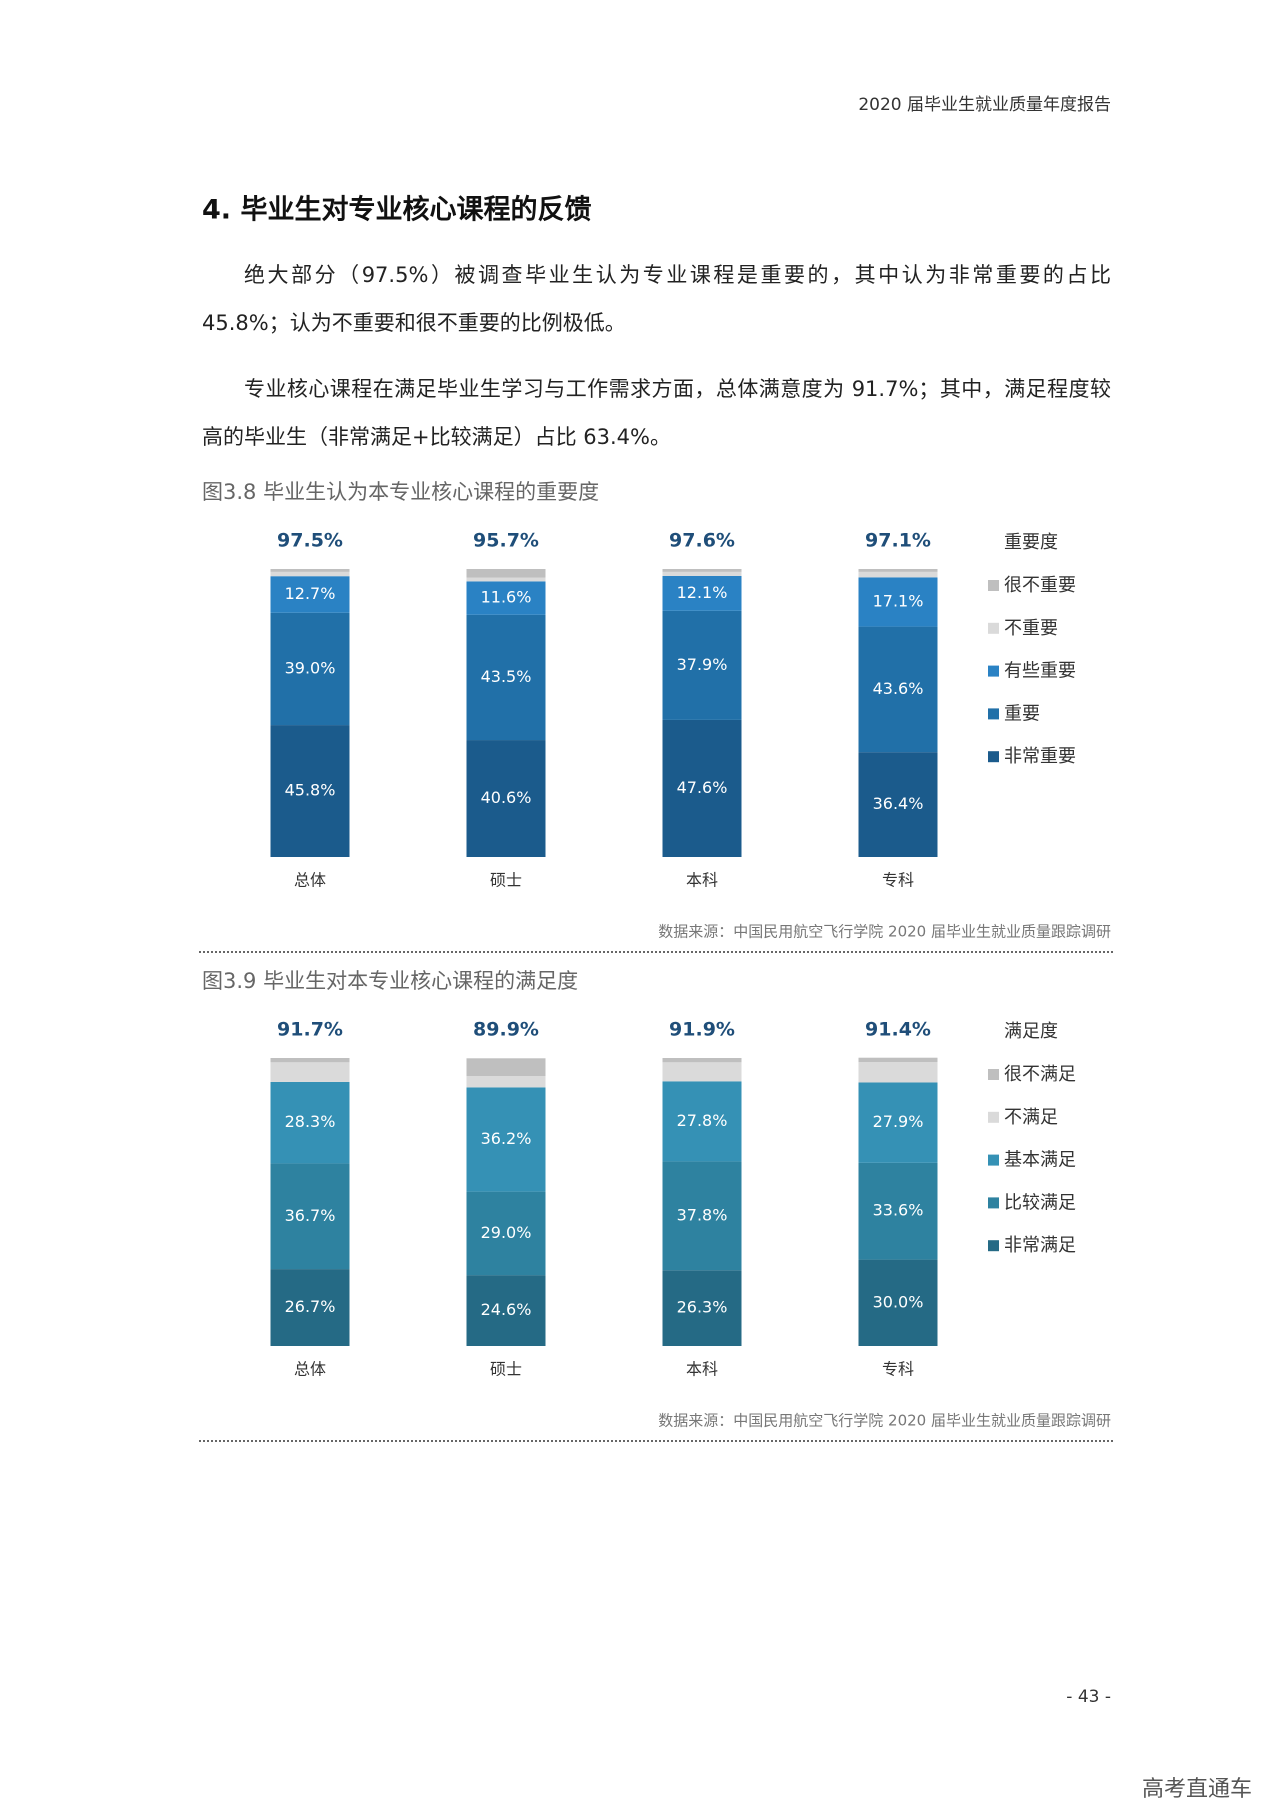 The height and width of the screenshot is (1810, 1280). What do you see at coordinates (1022, 713) in the screenshot?
I see `legend-label: 重要` at bounding box center [1022, 713].